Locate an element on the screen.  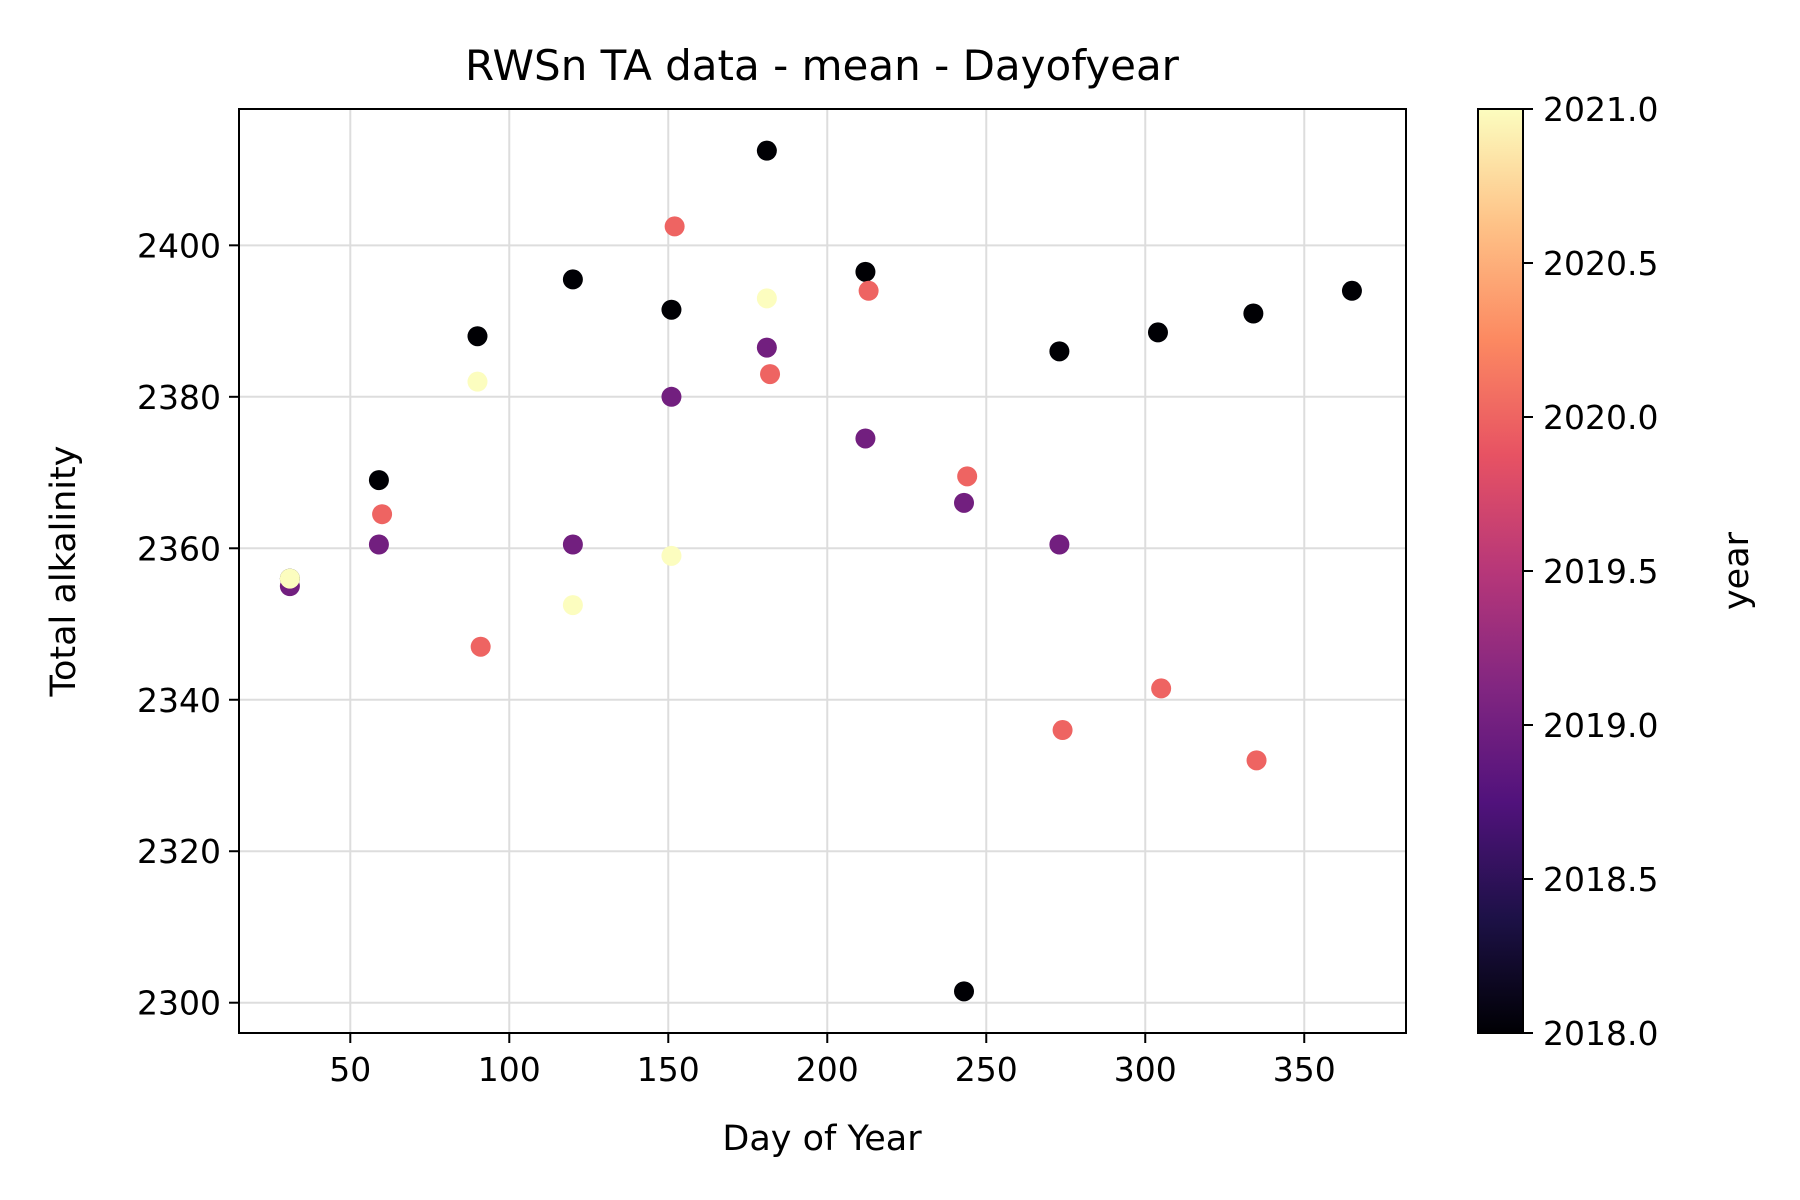
y-axis-ticks: 2300 2320 2340 2360 2380 2400 is located at coordinates (188, 624).